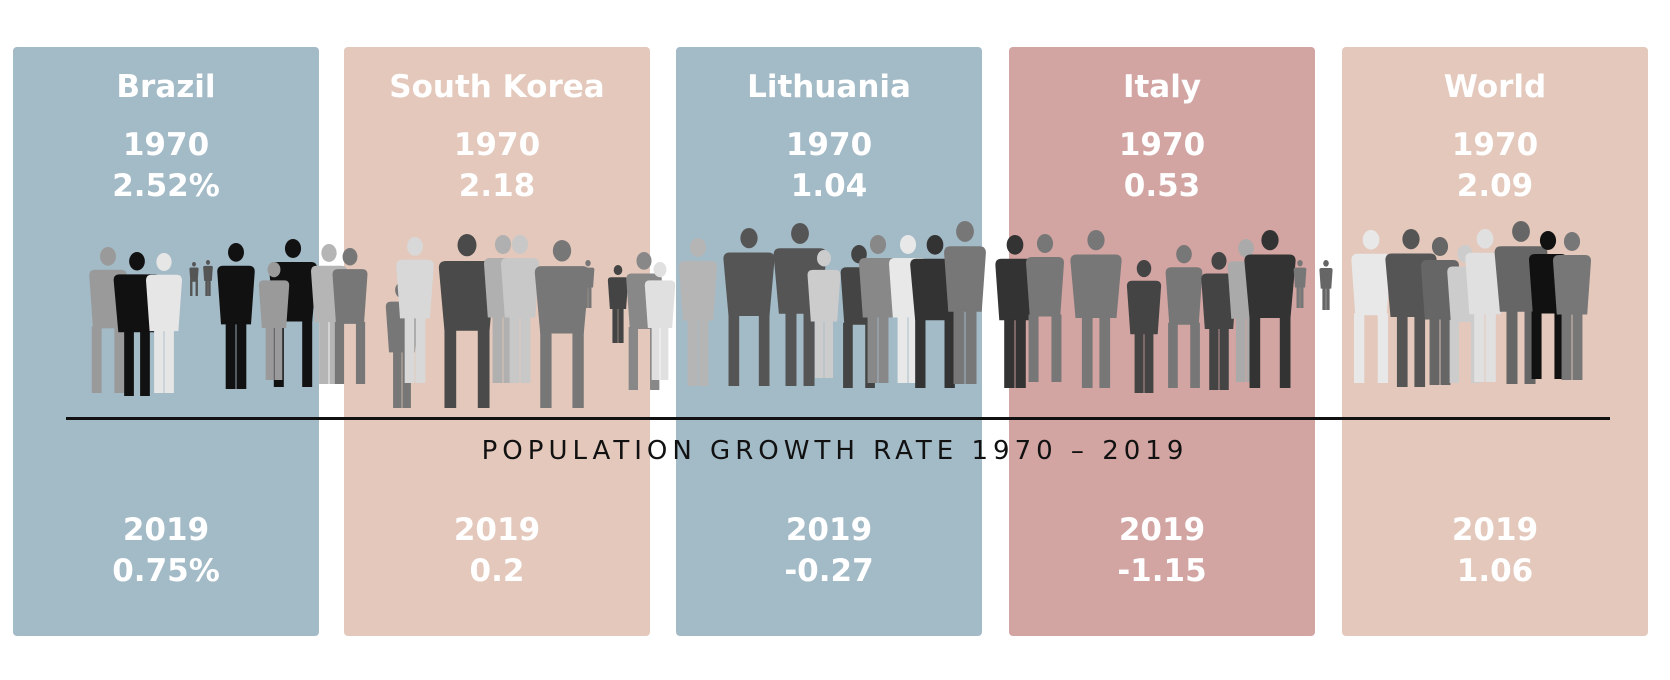  What do you see at coordinates (838, 418) in the screenshot?
I see `timeline-baseline` at bounding box center [838, 418].